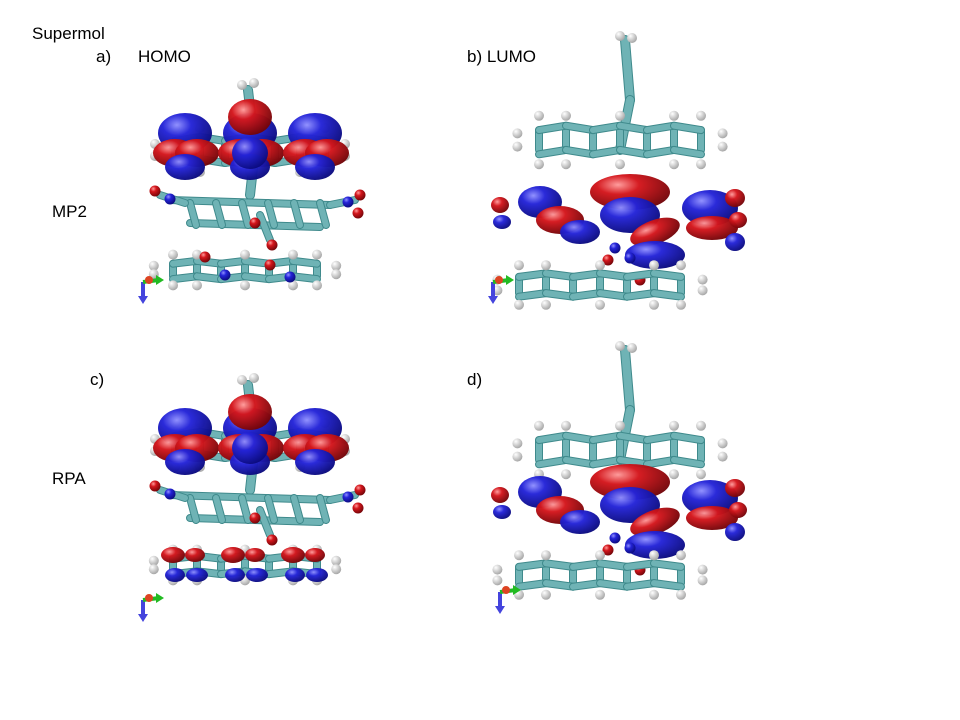 Image resolution: width=960 pixels, height=720 pixels. I want to click on panel-c-homo-rpa, so click(257, 479).